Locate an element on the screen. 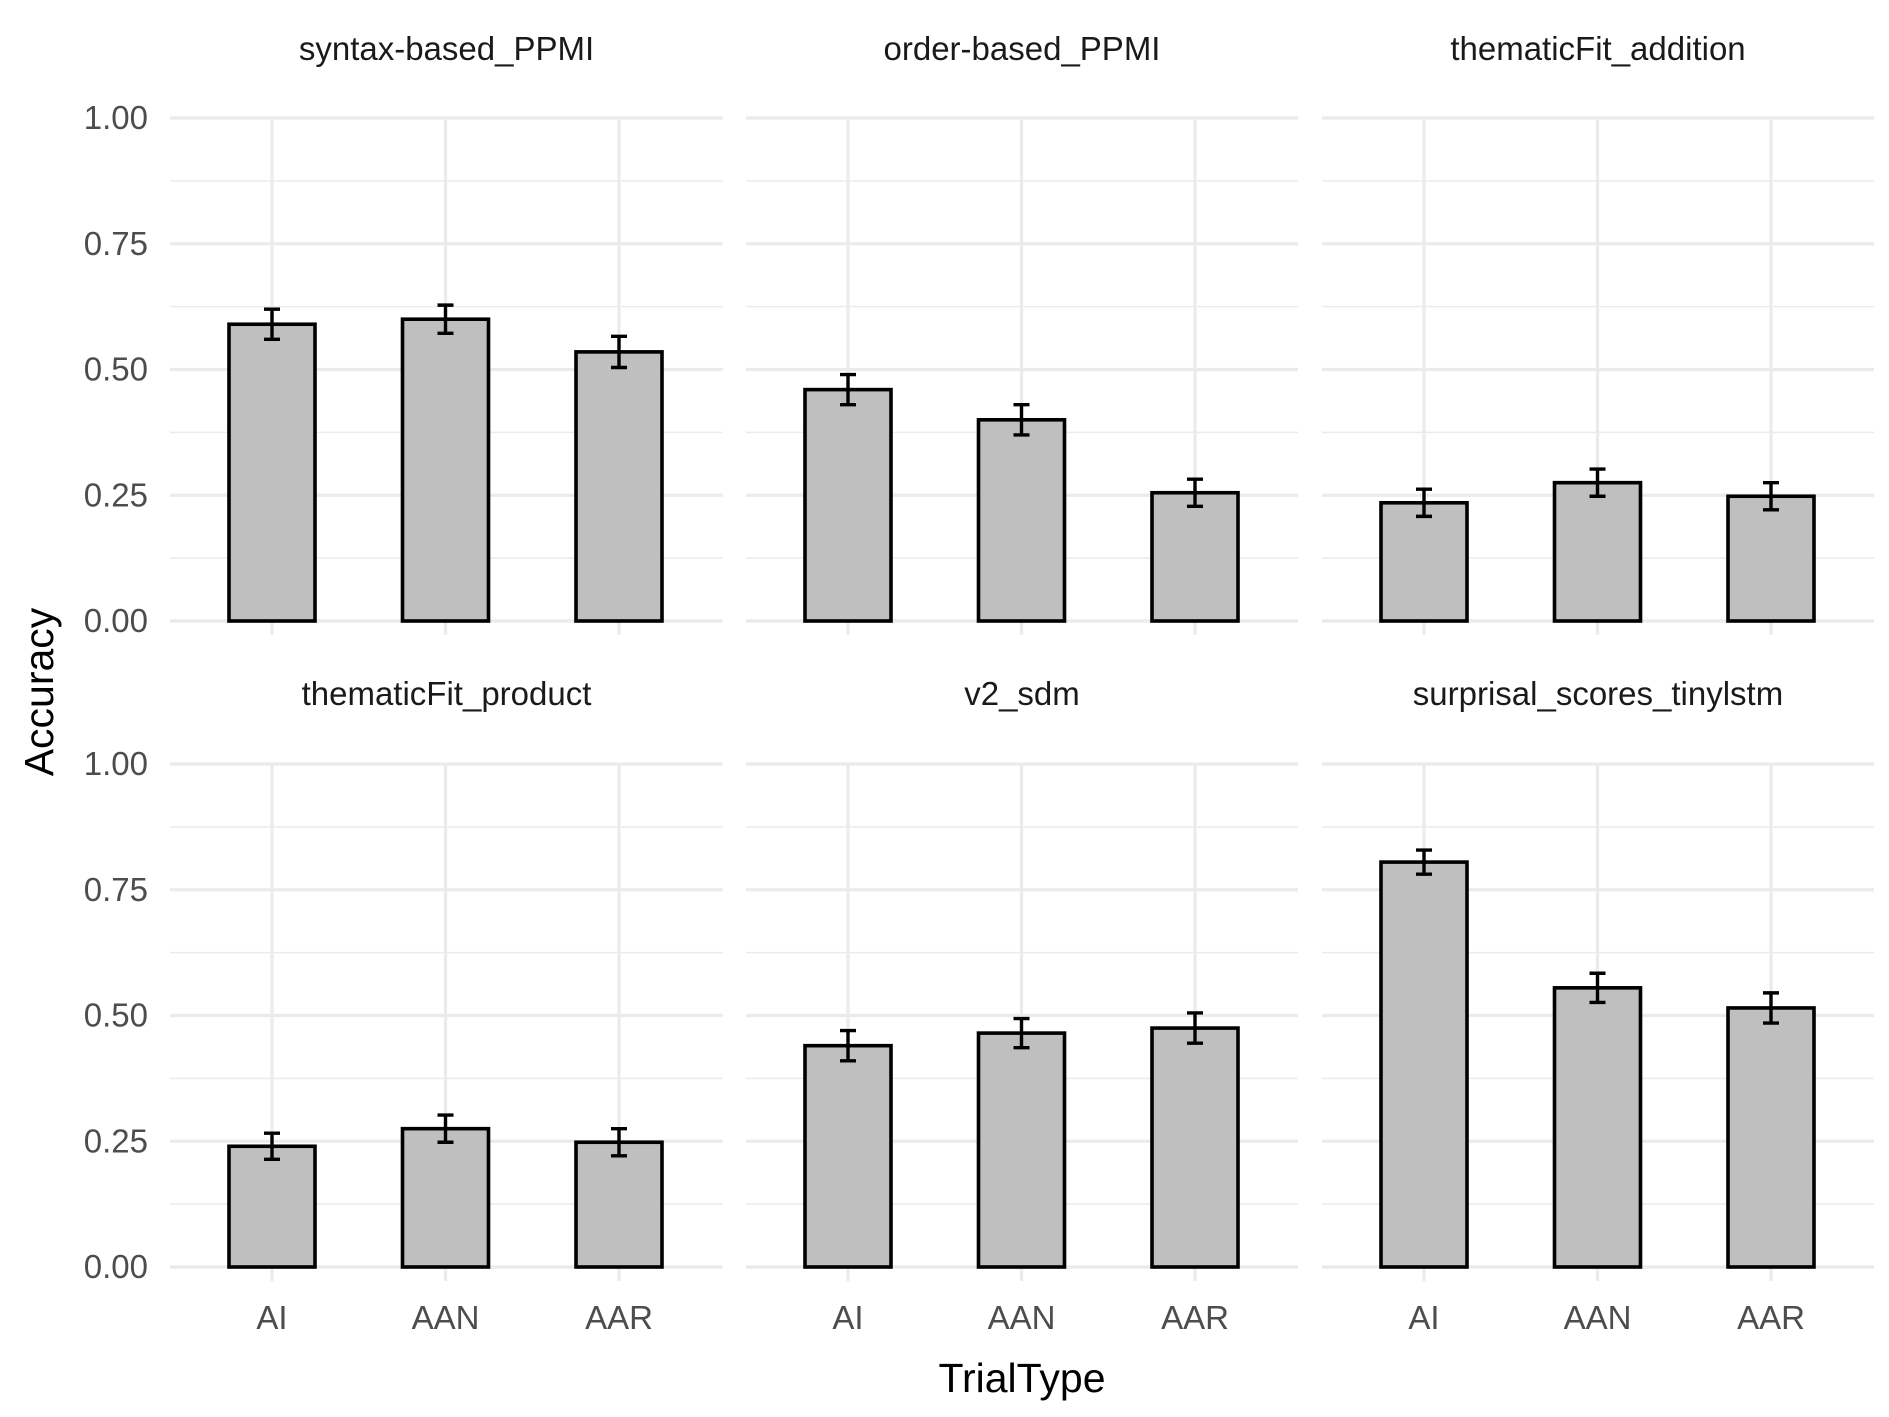 This screenshot has height=1417, width=1889. facet-panel: syntax-based_PPMI 0.00 0.25 0.50 0.75 1.00 is located at coordinates (403, 334).